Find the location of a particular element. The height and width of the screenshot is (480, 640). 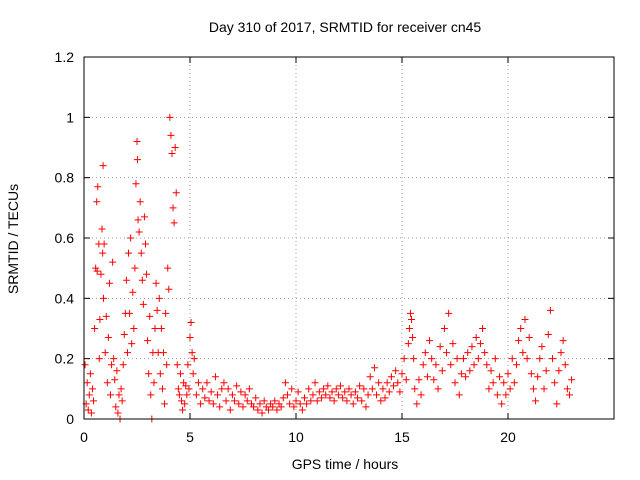

x-tick-label: 10 is located at coordinates (296, 437).